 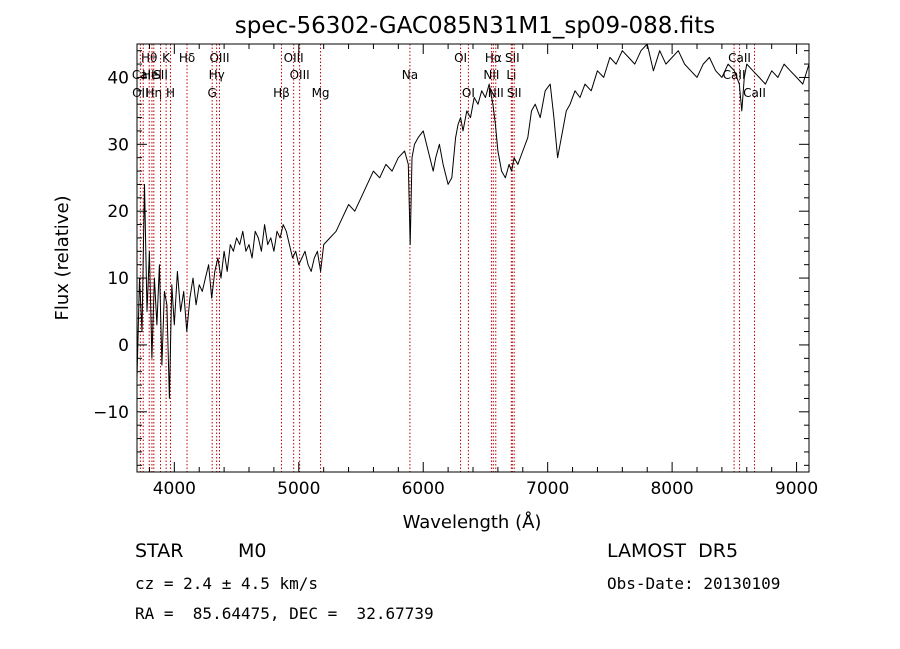 What do you see at coordinates (118, 279) in the screenshot?
I see `y-tick-label: 10` at bounding box center [118, 279].